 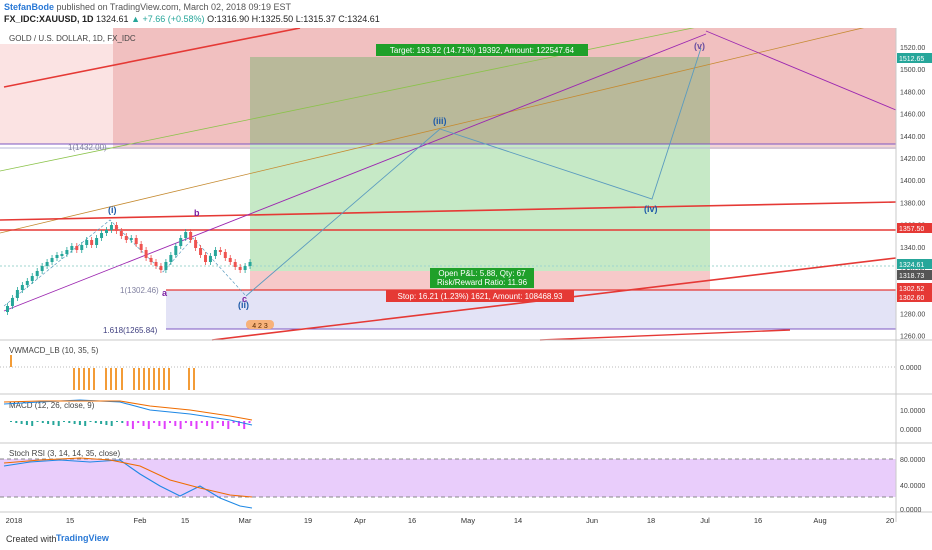 What do you see at coordinates (466, 540) in the screenshot?
I see `footer: Created with TradingView` at bounding box center [466, 540].